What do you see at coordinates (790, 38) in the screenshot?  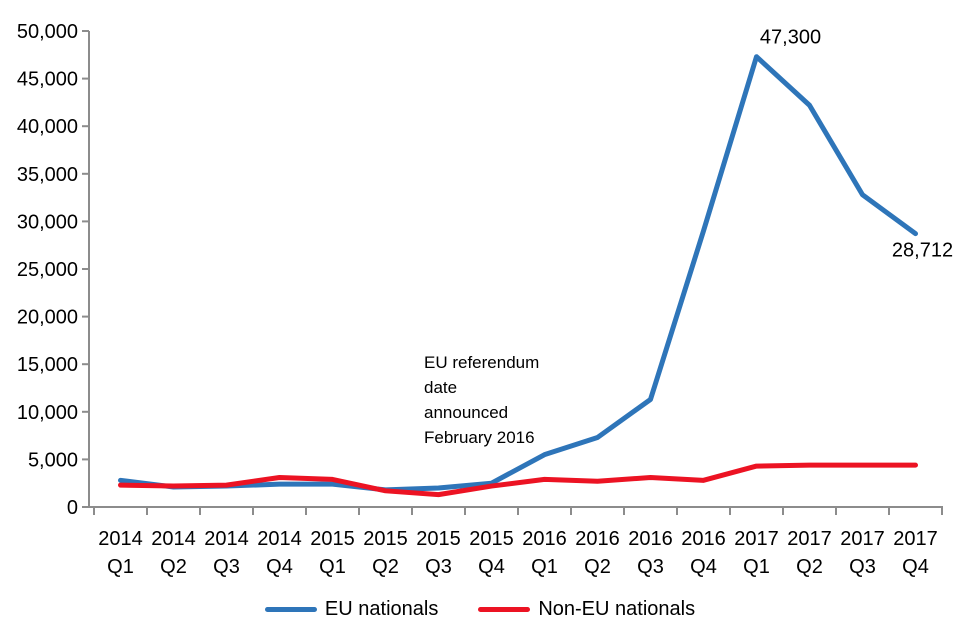 I see `data-label: 47,300` at bounding box center [790, 38].